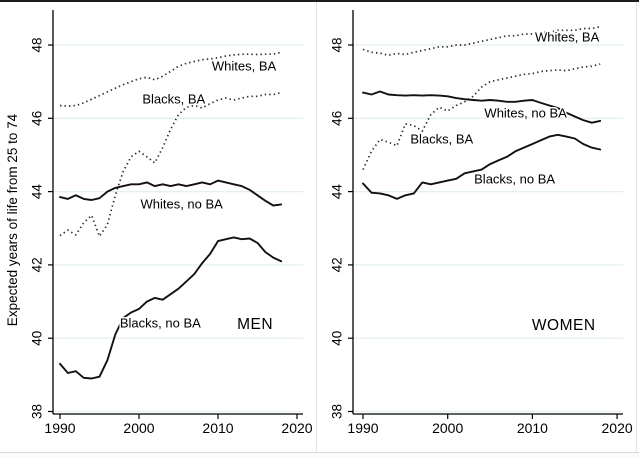 This screenshot has height=458, width=639. Describe the element at coordinates (319, 455) in the screenshot. I see `figure-bottom-margin` at that location.